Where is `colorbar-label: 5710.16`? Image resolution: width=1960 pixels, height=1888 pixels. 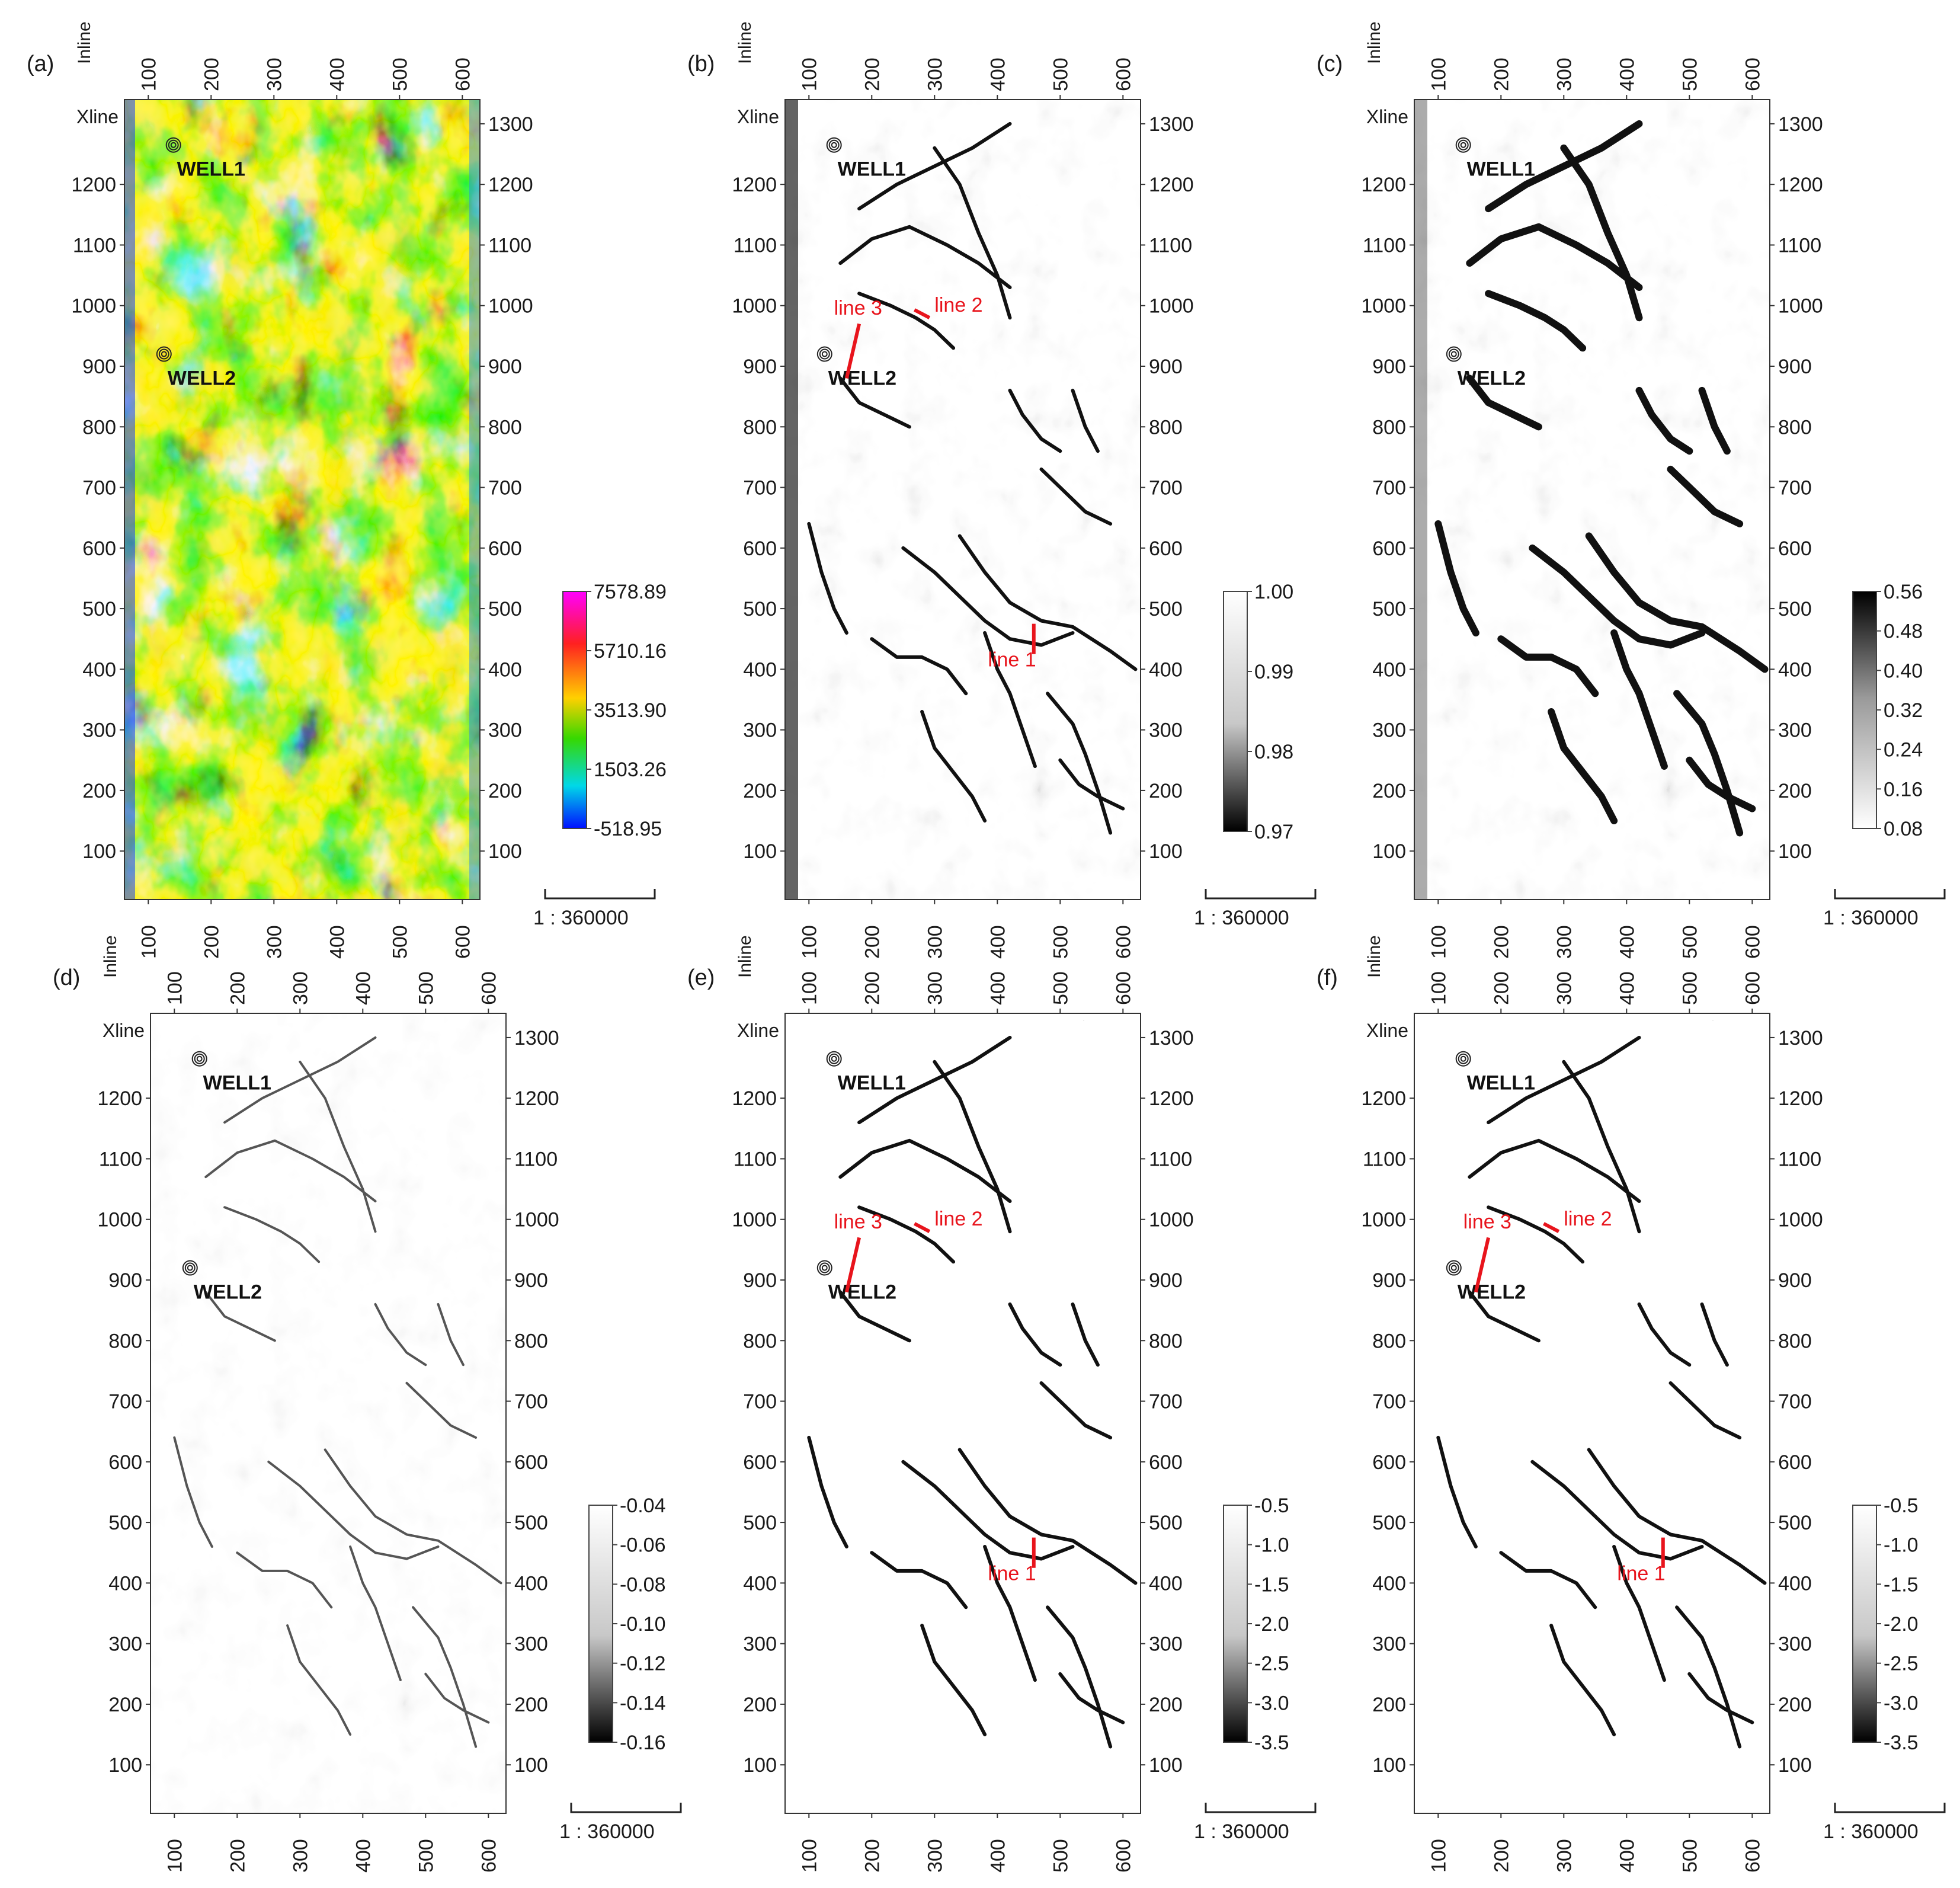
colorbar-label: 5710.16 is located at coordinates (630, 651).